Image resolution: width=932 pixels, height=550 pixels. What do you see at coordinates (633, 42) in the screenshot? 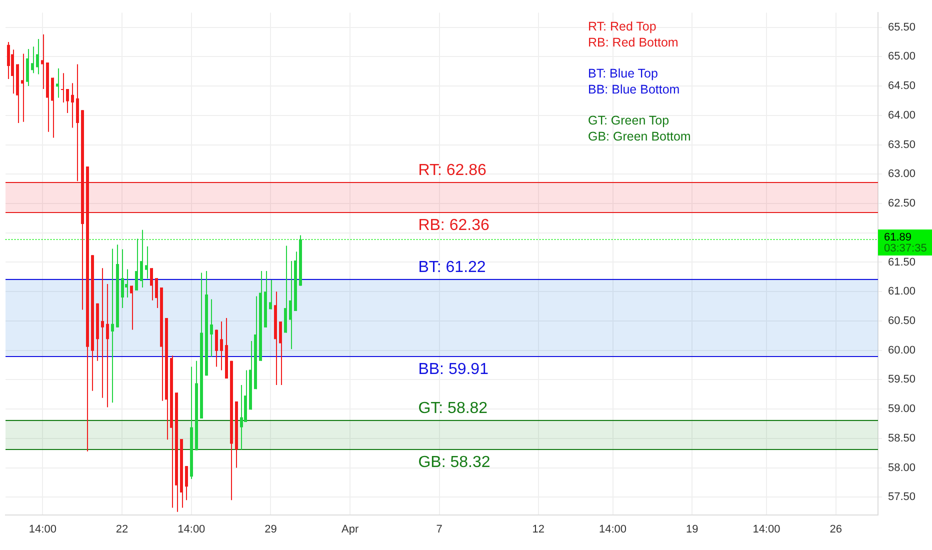
I see `annotation: RB: Red Bottom` at bounding box center [633, 42].